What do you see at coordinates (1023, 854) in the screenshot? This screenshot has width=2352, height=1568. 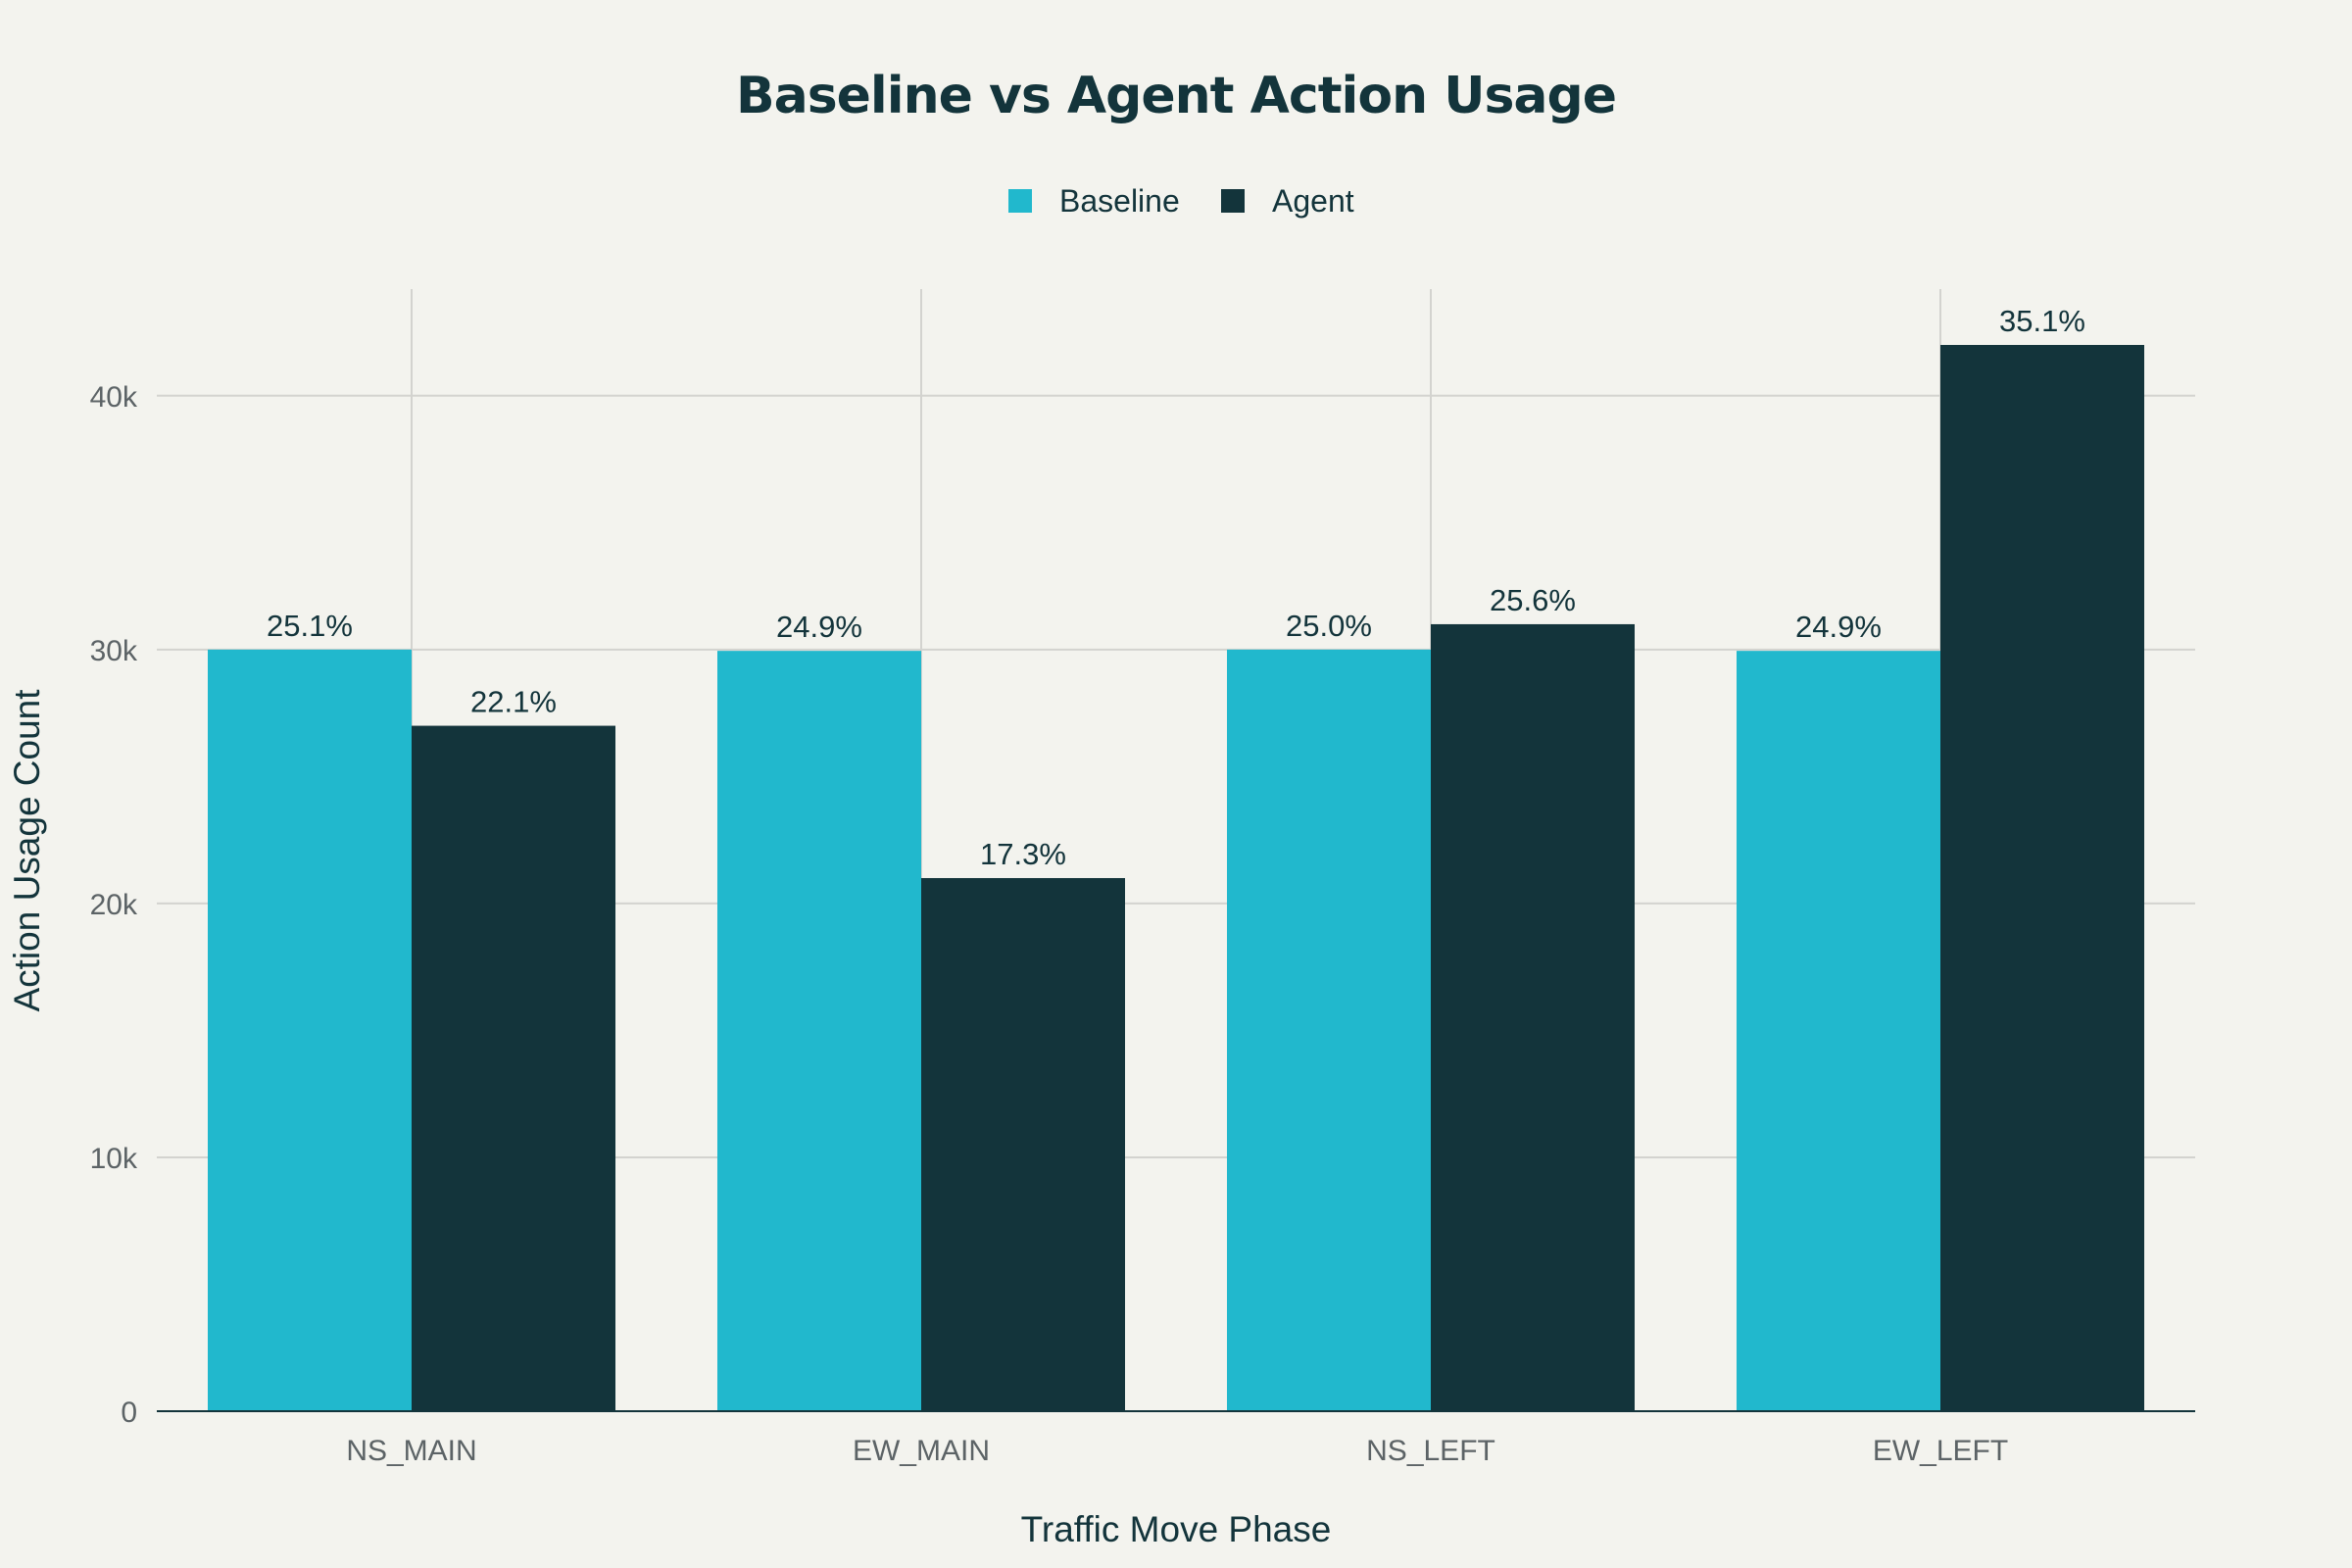 I see `data-label: 17.3%` at bounding box center [1023, 854].